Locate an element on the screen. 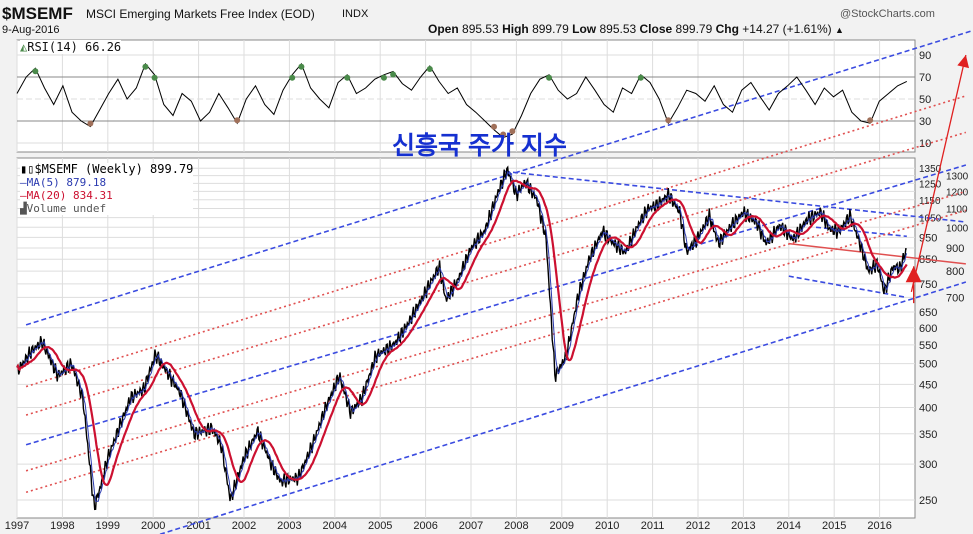 This screenshot has width=973, height=534. rsi-tick-label: 30 is located at coordinates (925, 122).